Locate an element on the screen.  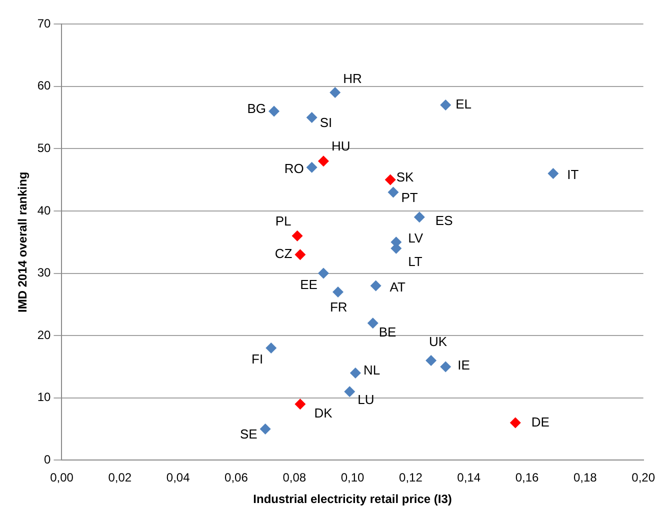
y-tick-label: 70 is located at coordinates (44, 23).